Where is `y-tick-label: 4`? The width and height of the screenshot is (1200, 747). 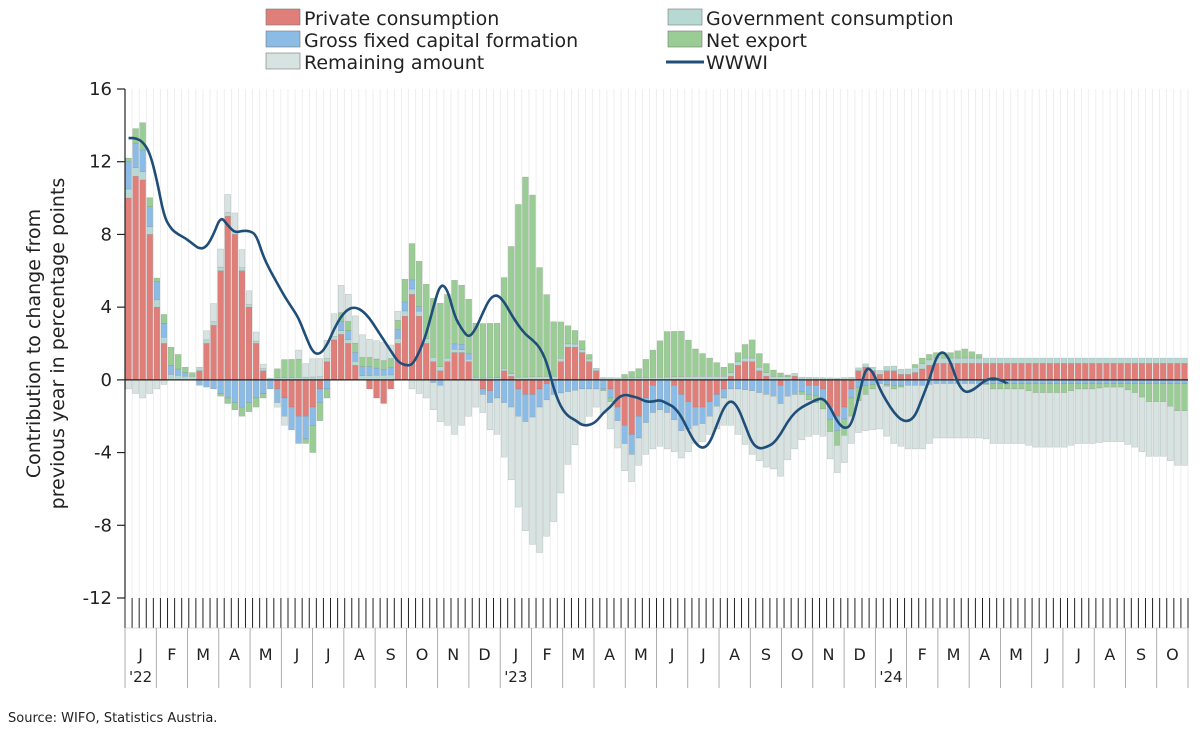 y-tick-label: 4 is located at coordinates (106, 307).